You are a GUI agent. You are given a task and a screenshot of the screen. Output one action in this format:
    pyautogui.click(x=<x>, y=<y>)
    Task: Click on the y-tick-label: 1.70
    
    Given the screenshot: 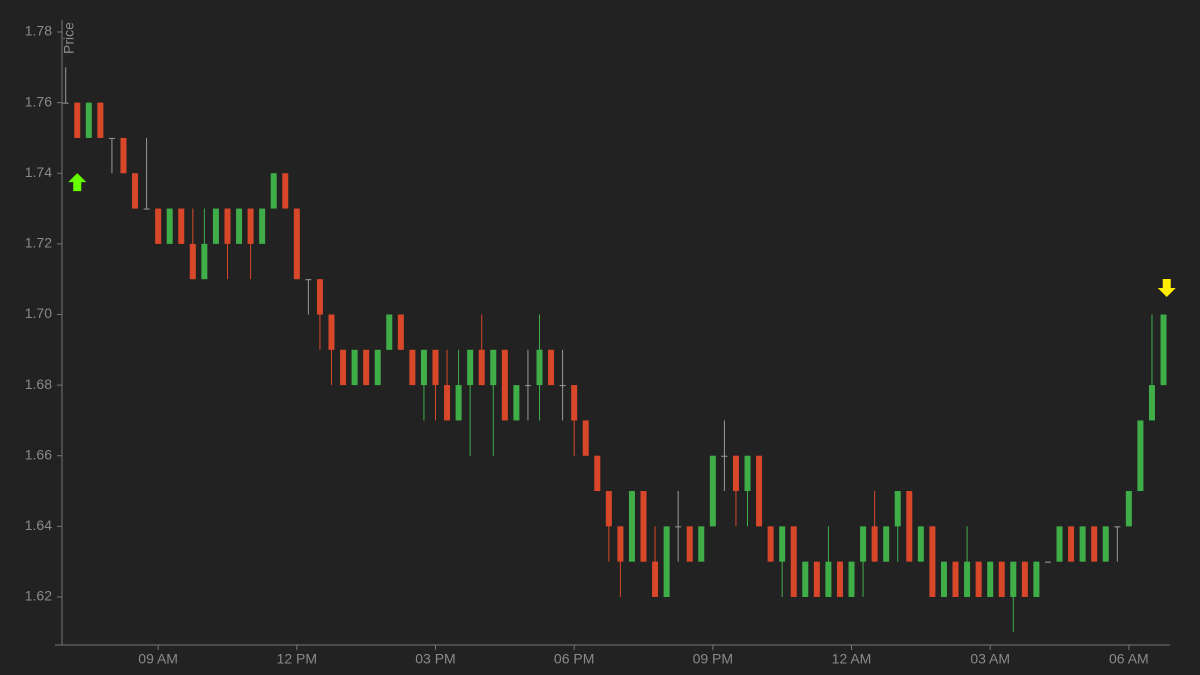 What is the action you would take?
    pyautogui.click(x=38, y=313)
    